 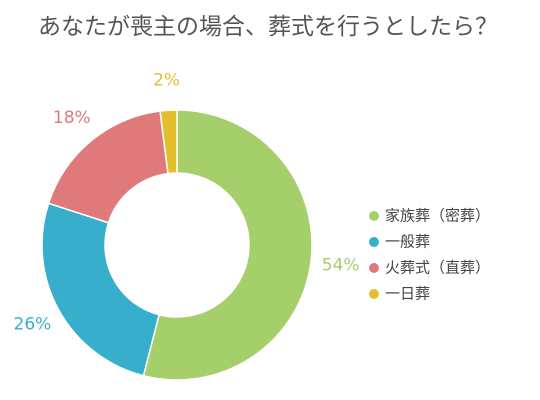 What do you see at coordinates (374, 294) in the screenshot?
I see `legend-marker-one-day-funeral` at bounding box center [374, 294].